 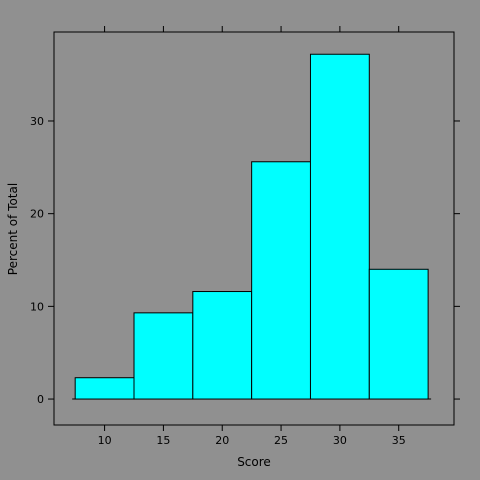 I want to click on x-tick-label: 25, so click(x=281, y=440).